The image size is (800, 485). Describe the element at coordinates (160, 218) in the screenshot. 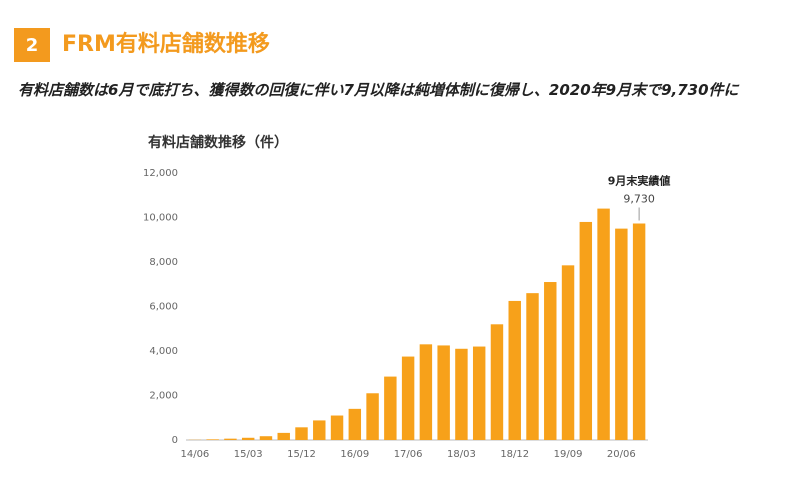

I see `y-tick-label: 10,000` at that location.